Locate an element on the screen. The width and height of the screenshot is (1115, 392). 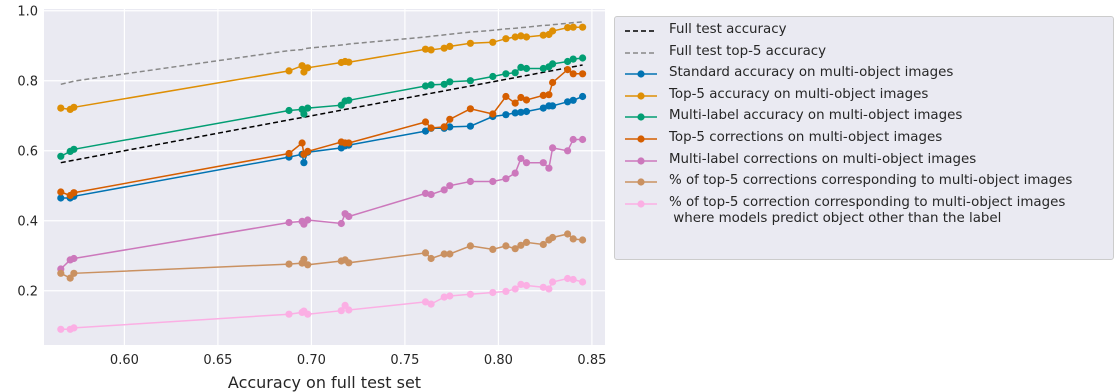
legend-label: Top-5 corrections on multi-object images is located at coordinates (806, 137).